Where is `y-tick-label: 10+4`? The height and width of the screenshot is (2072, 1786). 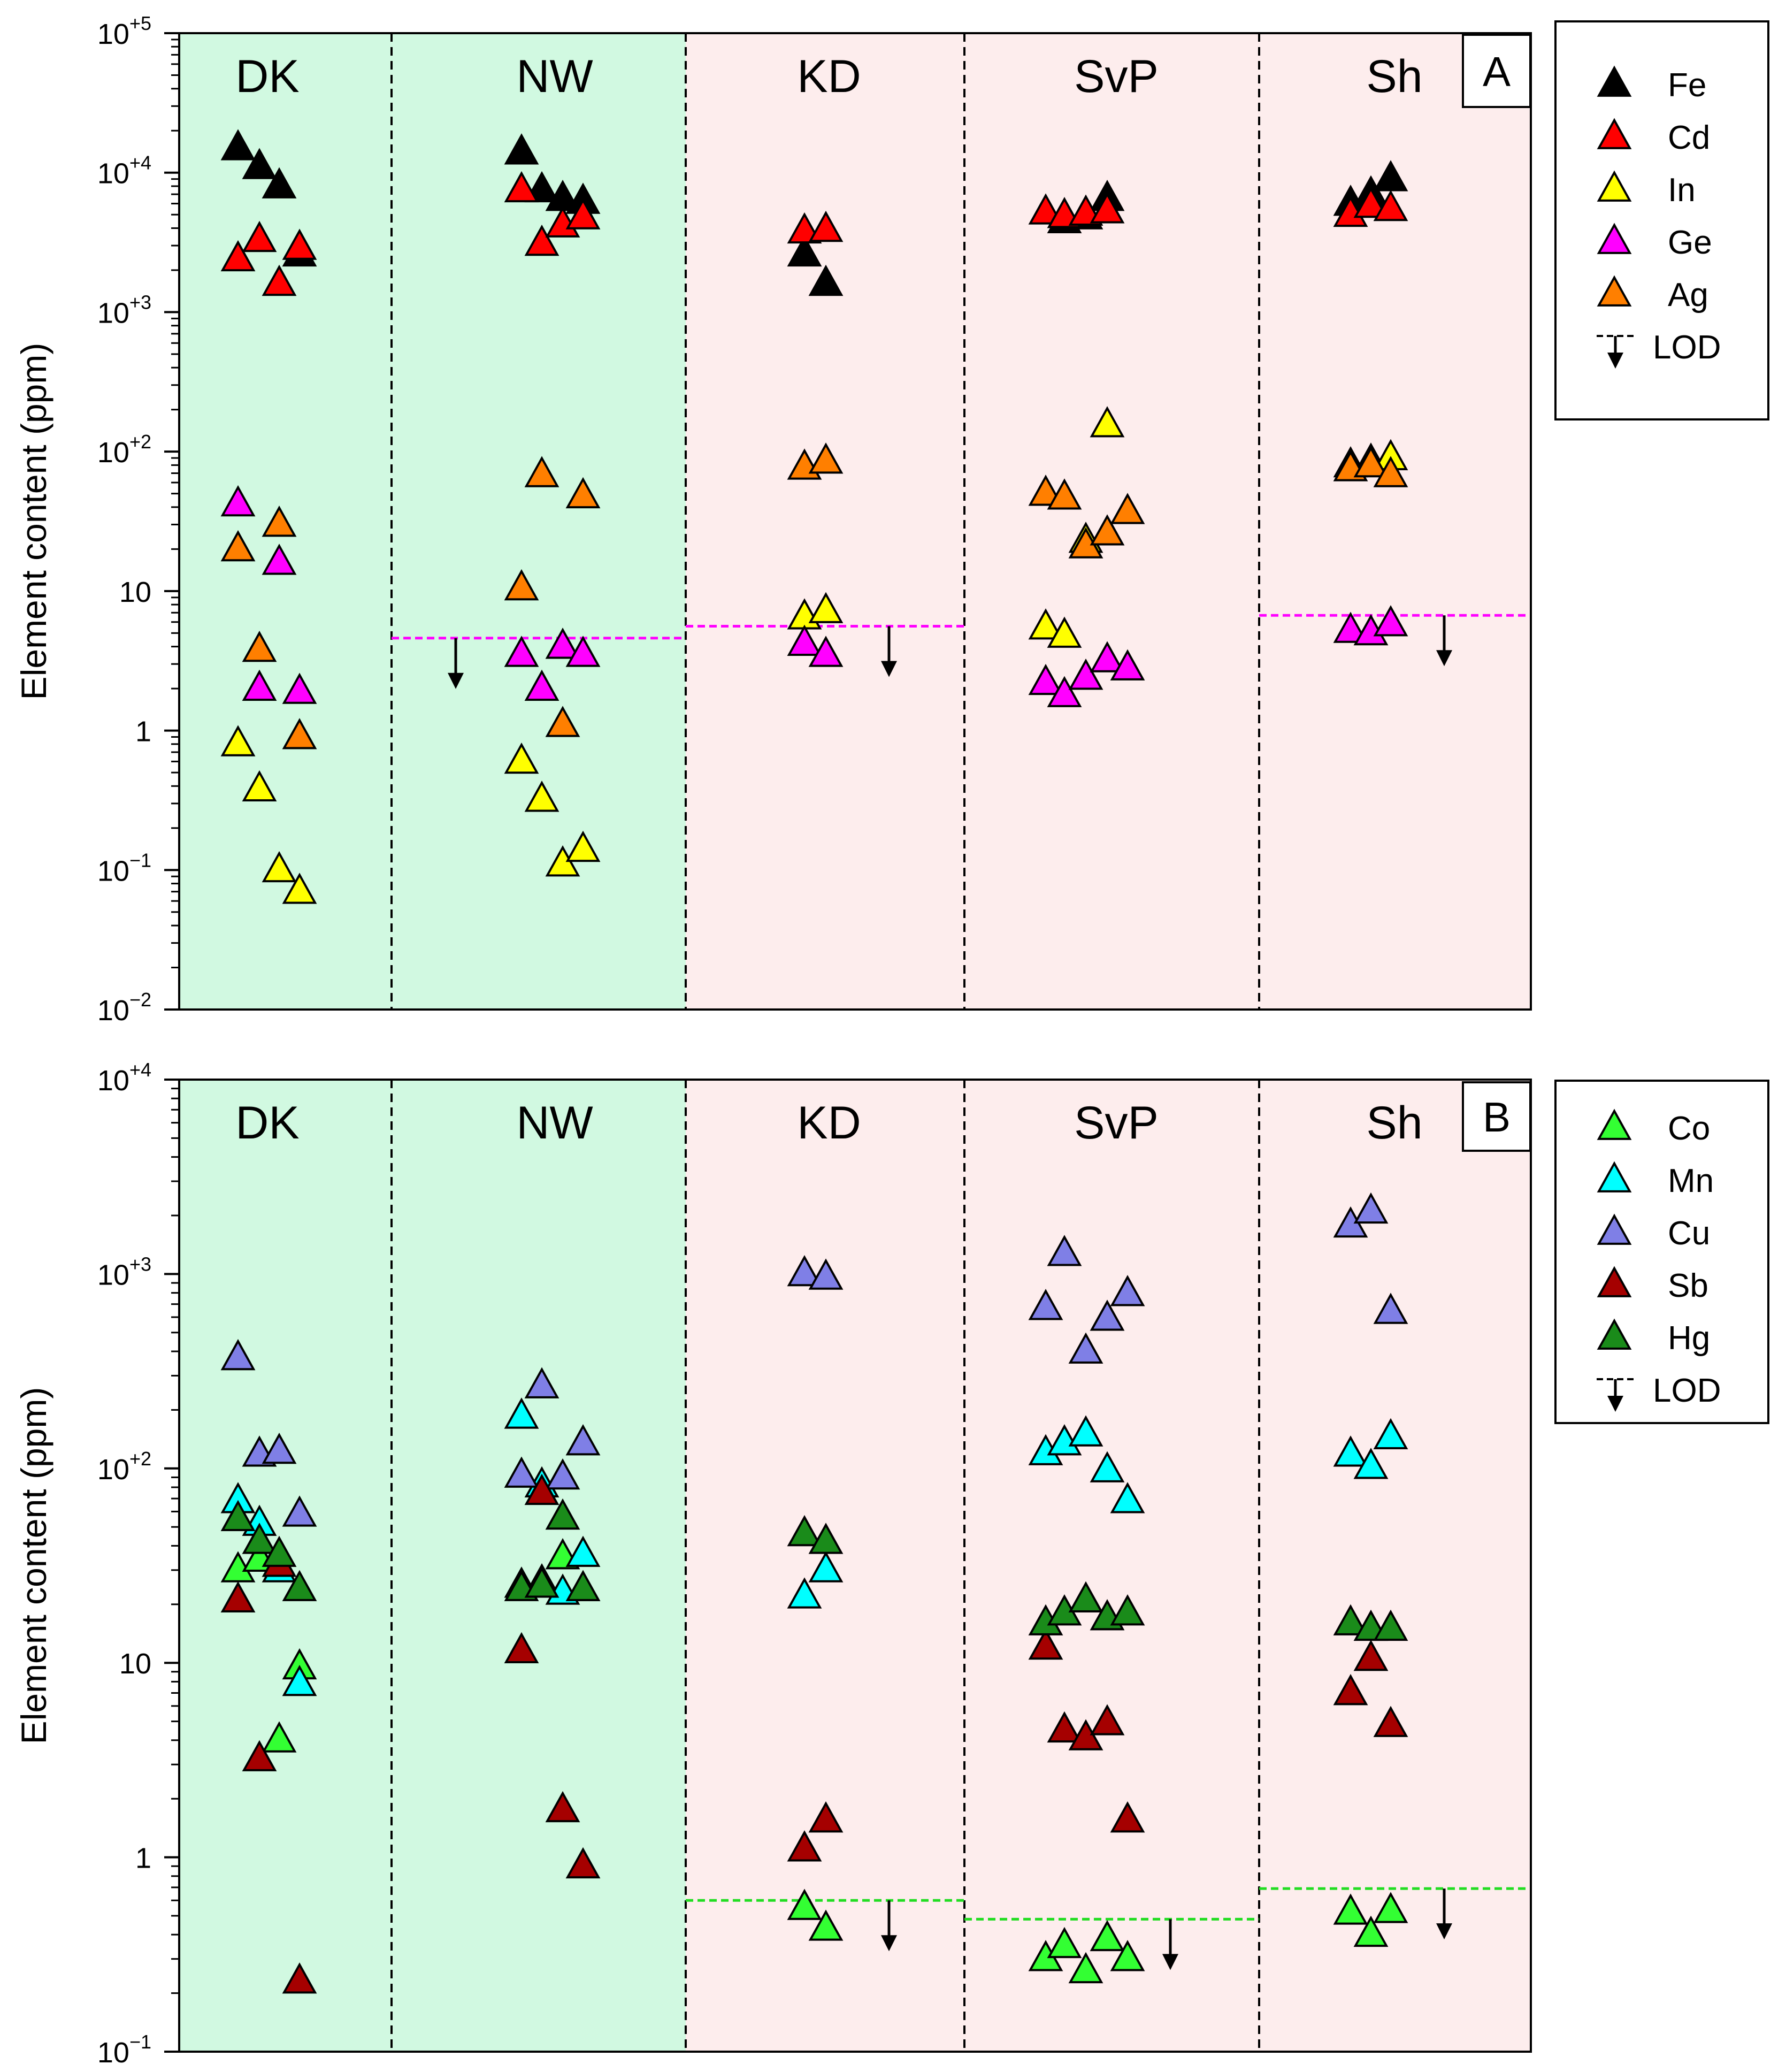 y-tick-label: 10+4 is located at coordinates (124, 171).